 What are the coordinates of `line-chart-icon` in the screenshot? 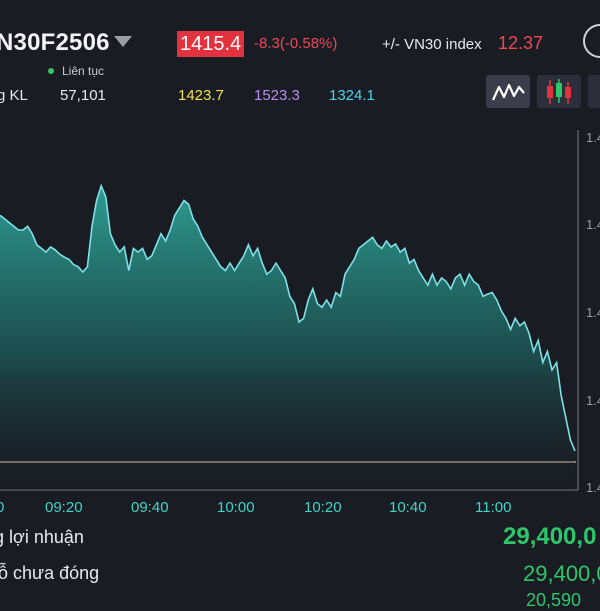 It's located at (508, 92).